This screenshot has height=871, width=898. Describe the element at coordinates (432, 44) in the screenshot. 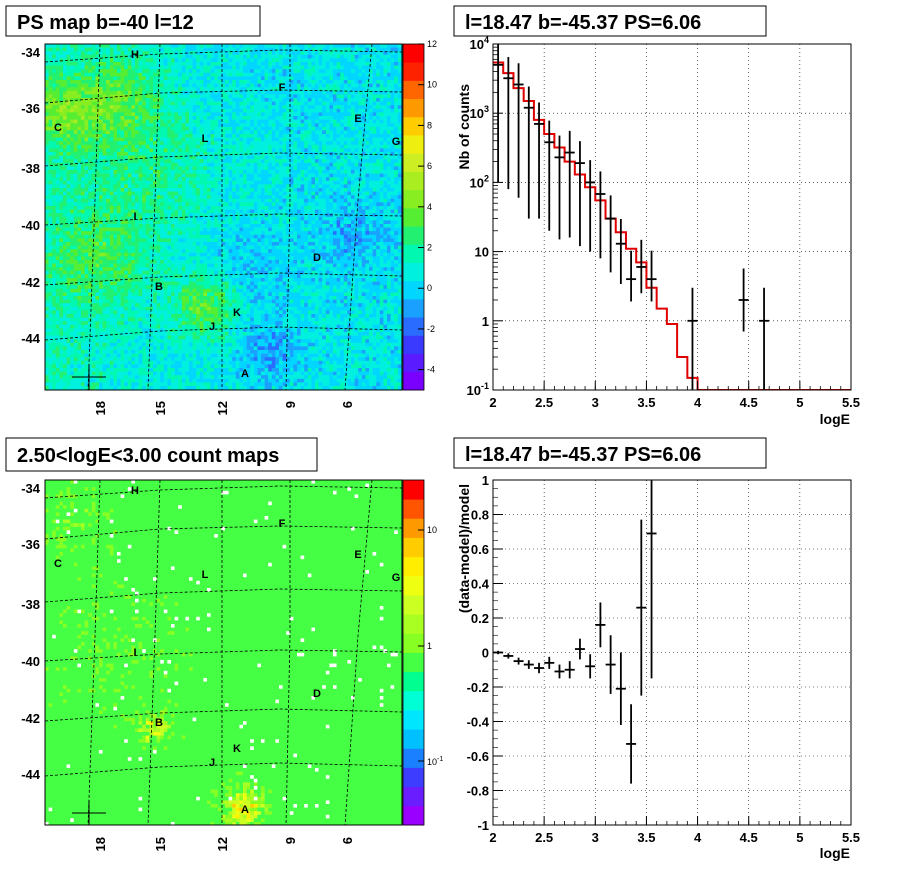

I see `colorbar-tick-label: 12` at that location.